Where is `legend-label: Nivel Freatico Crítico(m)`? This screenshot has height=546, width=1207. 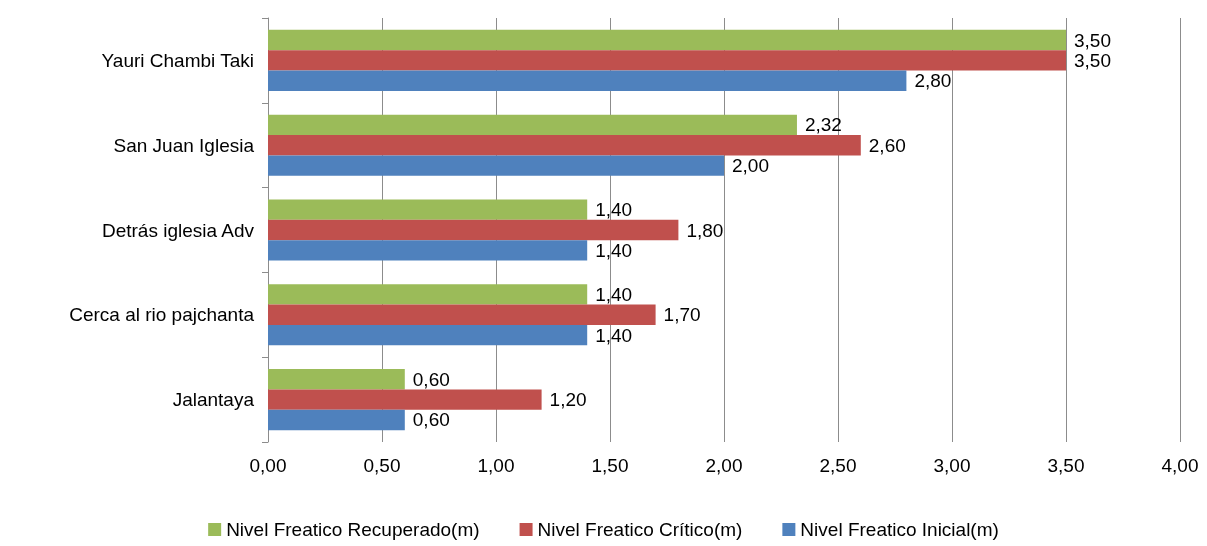 legend-label: Nivel Freatico Crítico(m) is located at coordinates (640, 529).